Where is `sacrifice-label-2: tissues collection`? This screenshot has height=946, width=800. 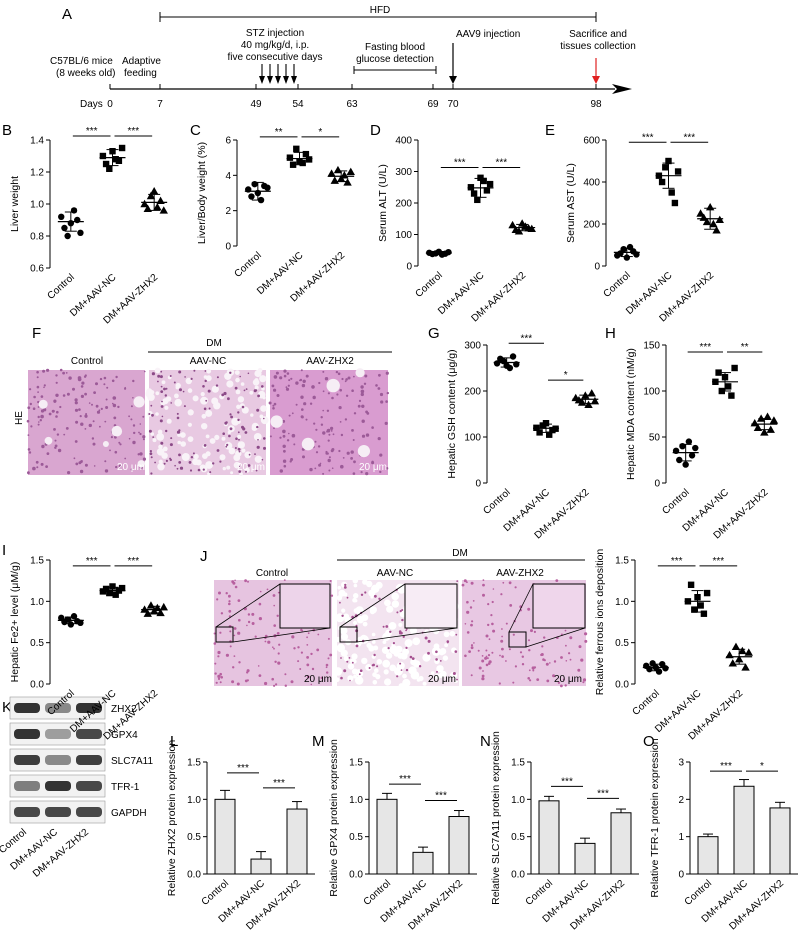 sacrifice-label-2: tissues collection is located at coordinates (598, 46).